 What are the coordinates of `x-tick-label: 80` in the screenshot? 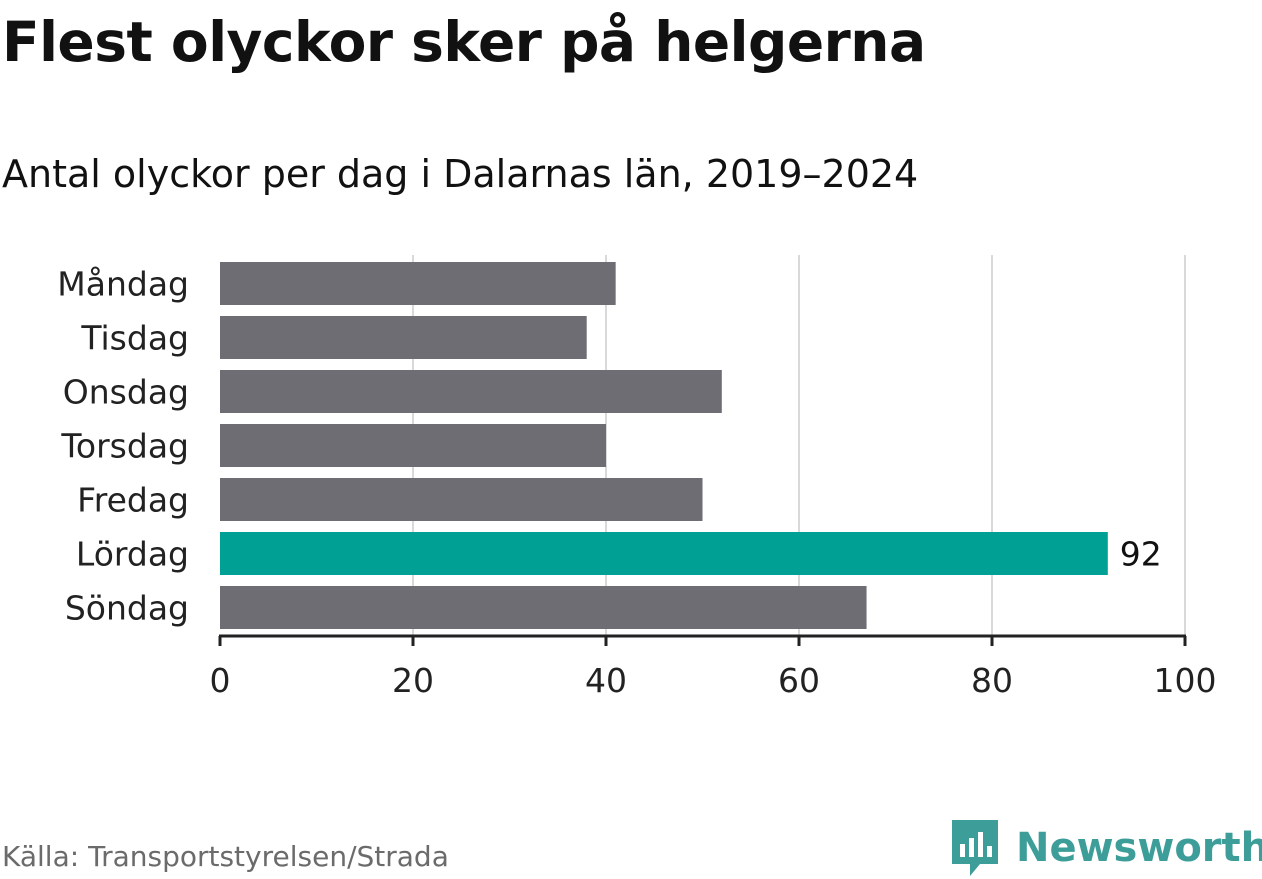 It's located at (992, 680).